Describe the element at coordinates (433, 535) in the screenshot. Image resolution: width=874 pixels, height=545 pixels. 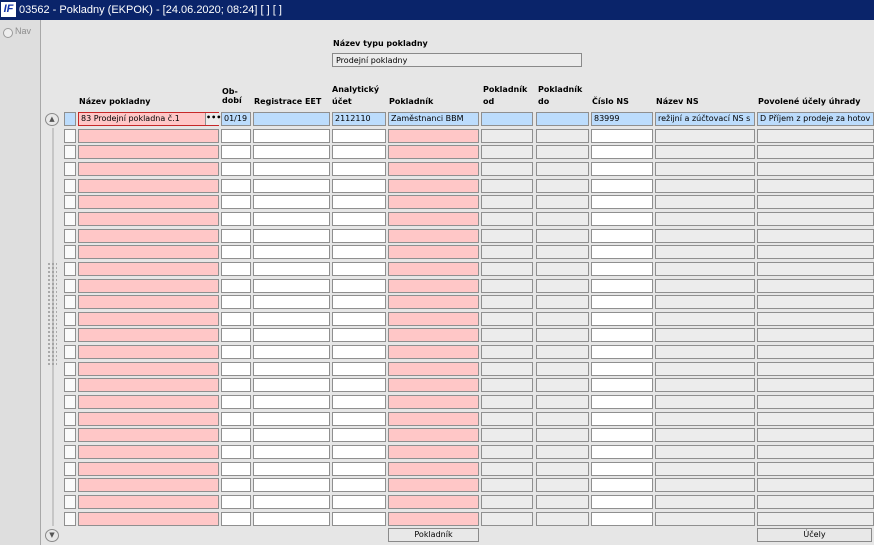
I see `cashier-button: Pokladník` at that location.